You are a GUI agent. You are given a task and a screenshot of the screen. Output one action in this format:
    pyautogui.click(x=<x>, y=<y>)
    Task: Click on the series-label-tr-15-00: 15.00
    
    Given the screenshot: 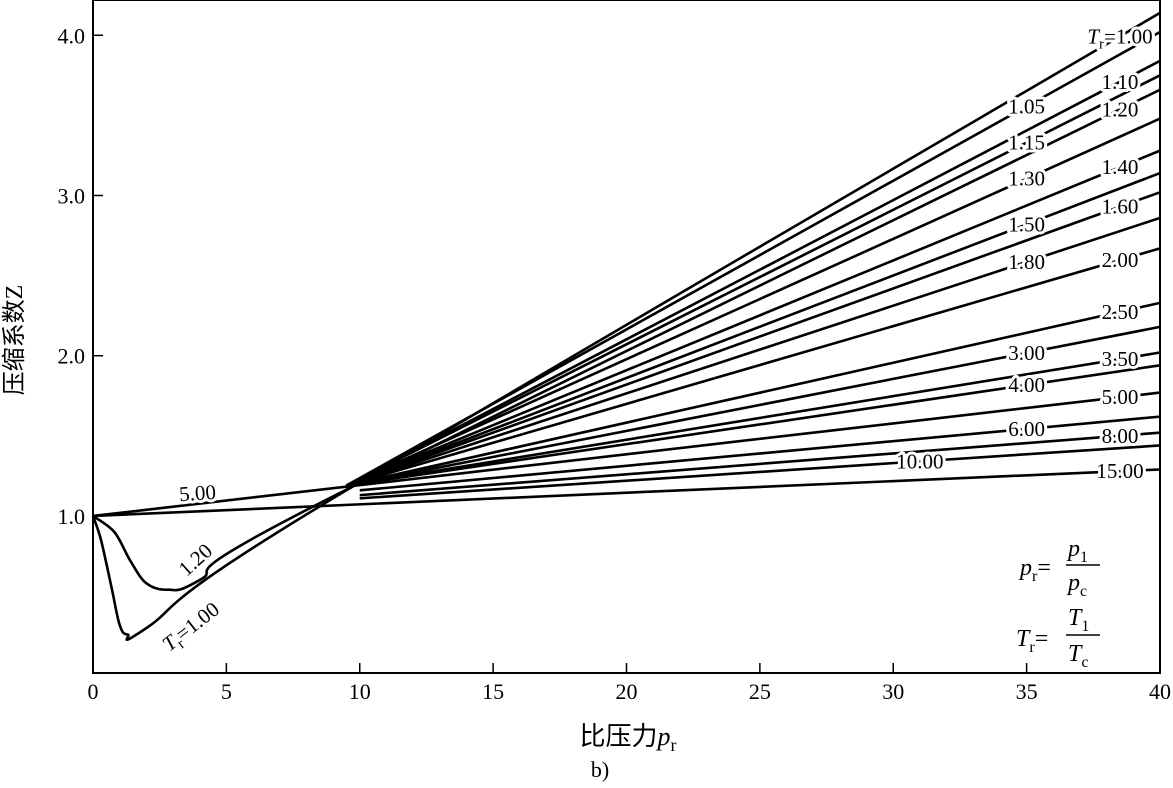 What is the action you would take?
    pyautogui.click(x=1119, y=471)
    